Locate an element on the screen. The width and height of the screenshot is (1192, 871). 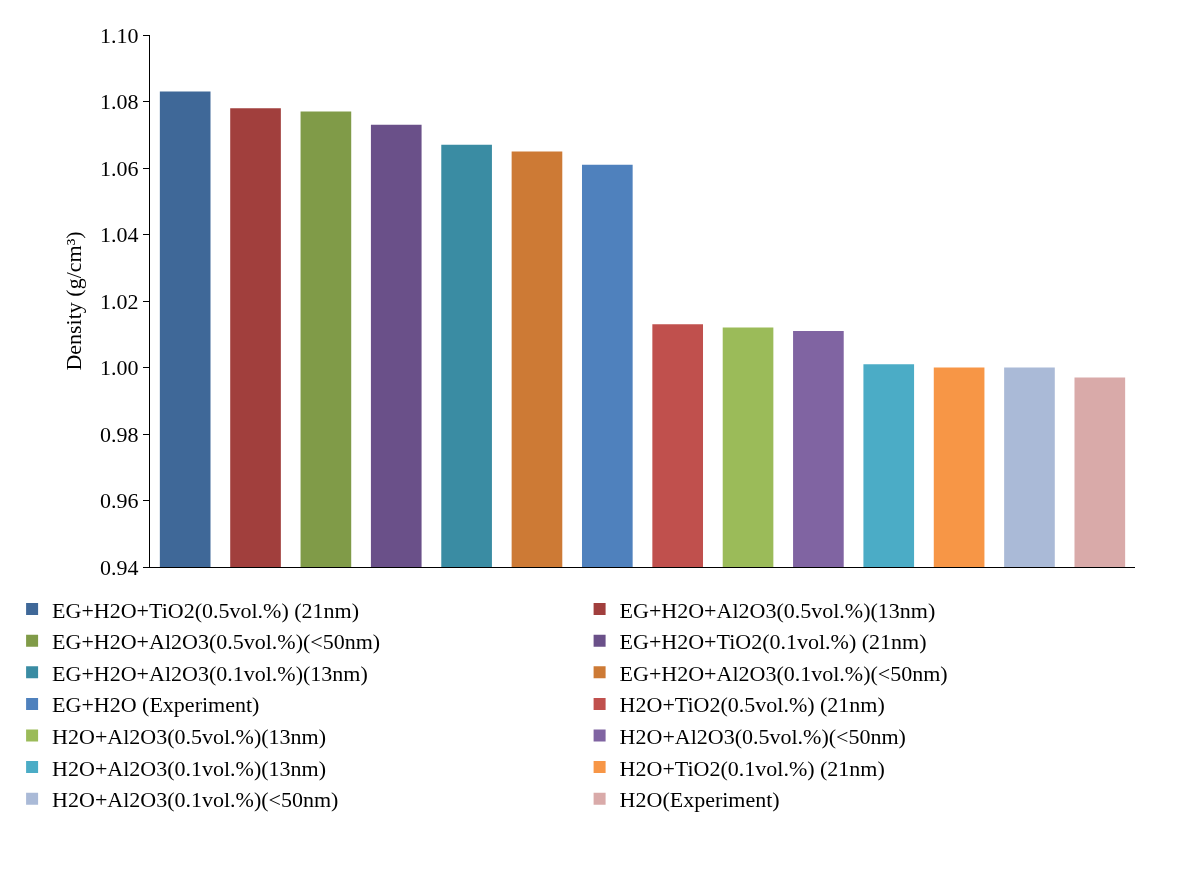
y-tick-label: 1.00 is located at coordinates (119, 368).